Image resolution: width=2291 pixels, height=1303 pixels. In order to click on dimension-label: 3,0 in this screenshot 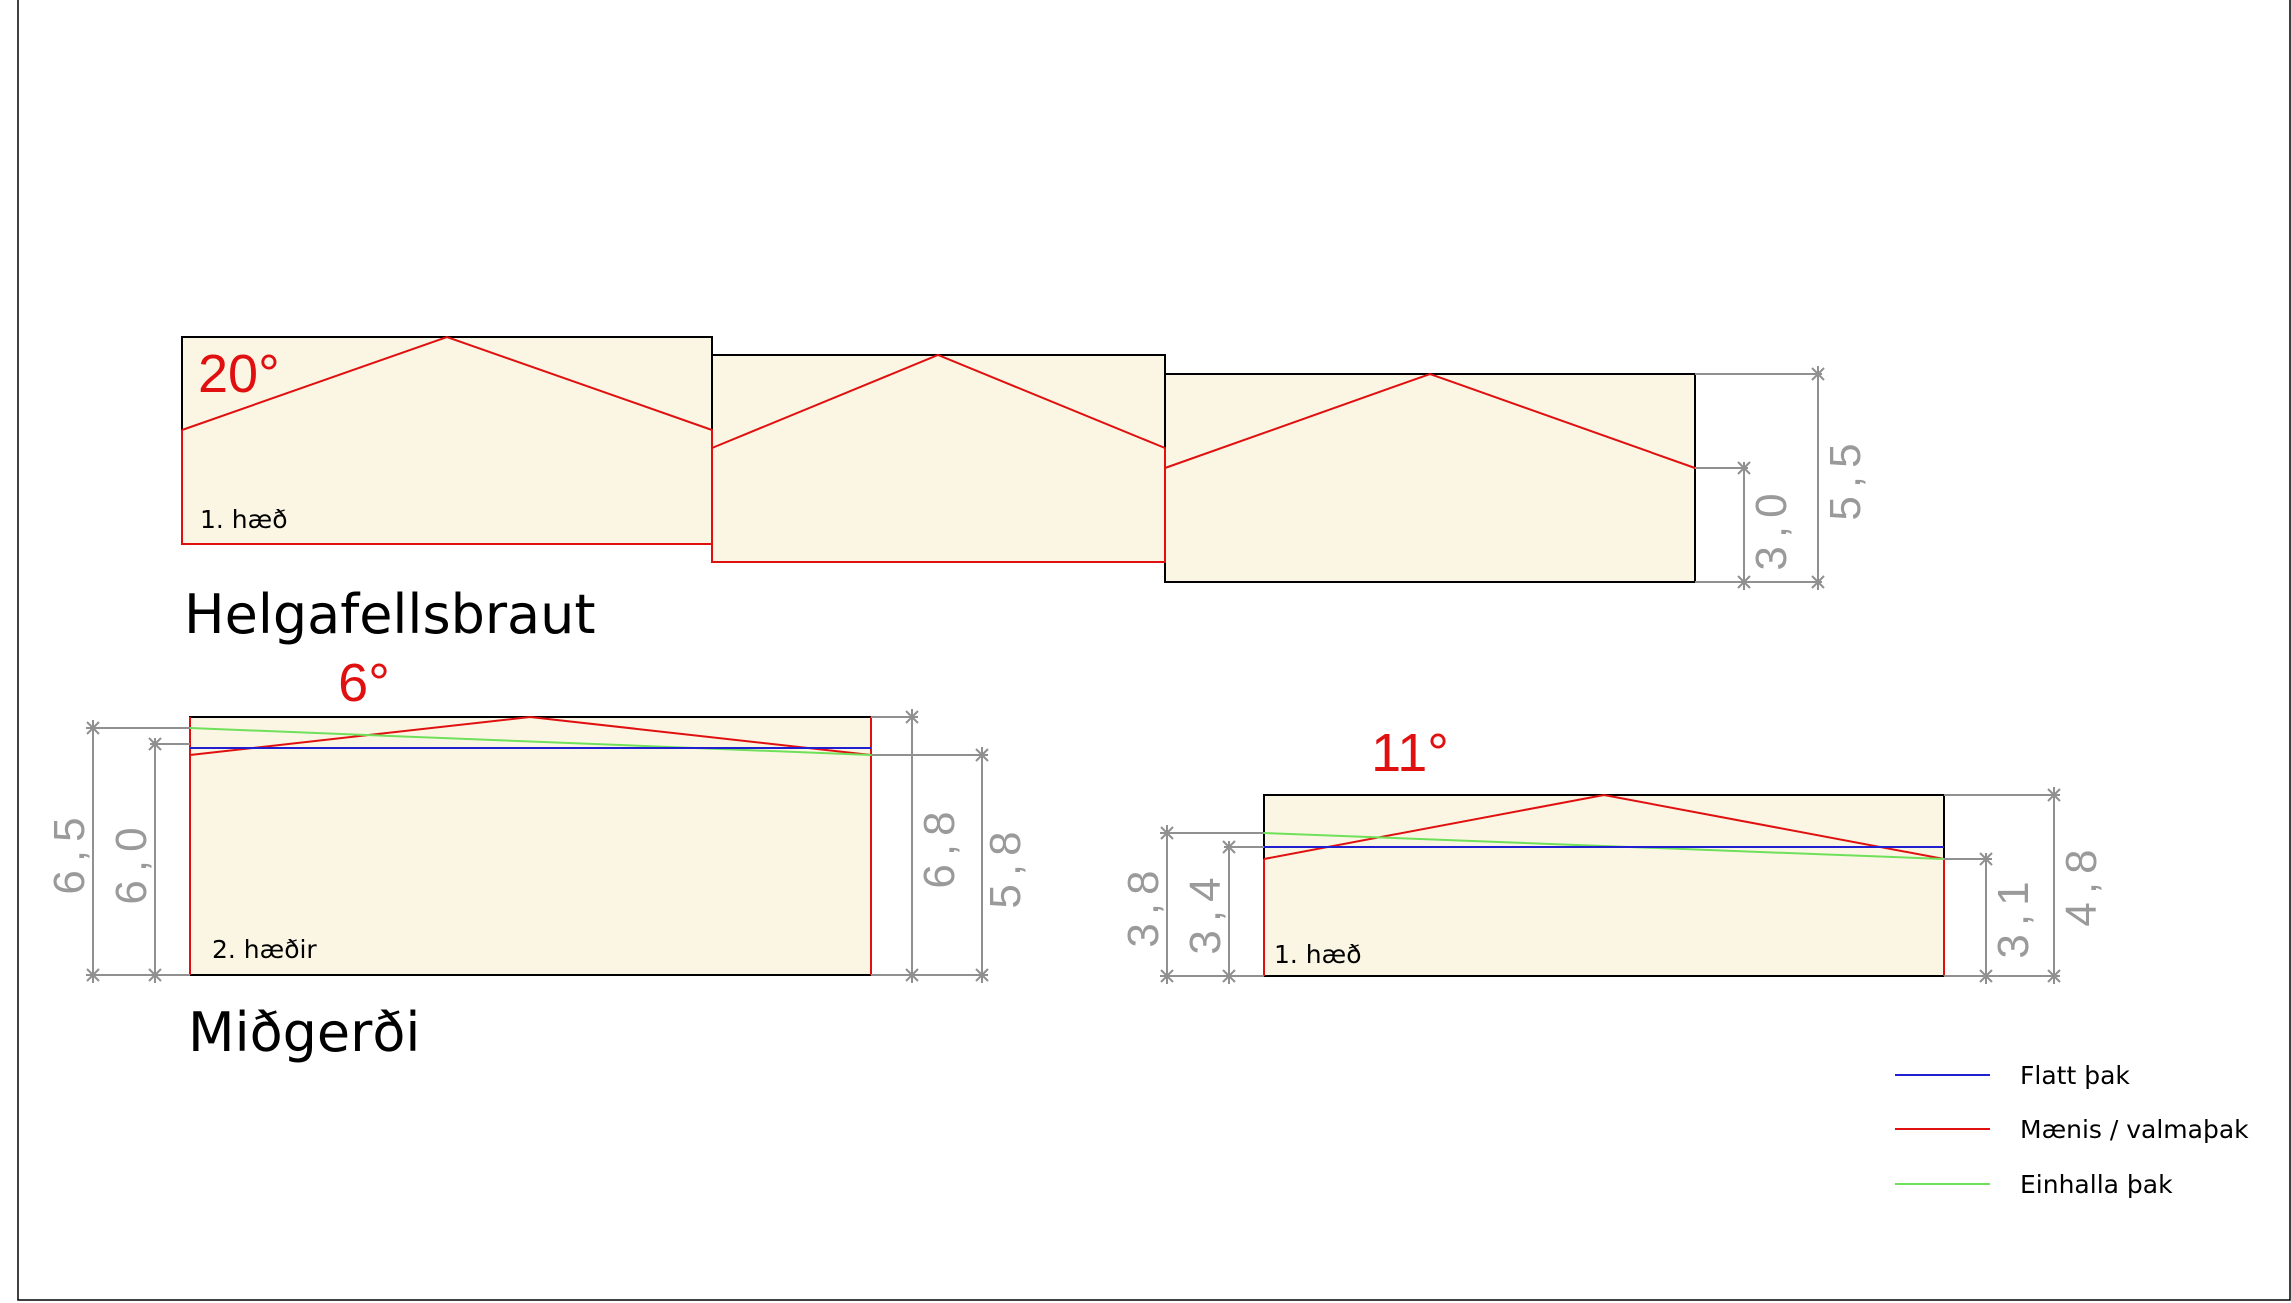, I will do `click(1771, 527)`.